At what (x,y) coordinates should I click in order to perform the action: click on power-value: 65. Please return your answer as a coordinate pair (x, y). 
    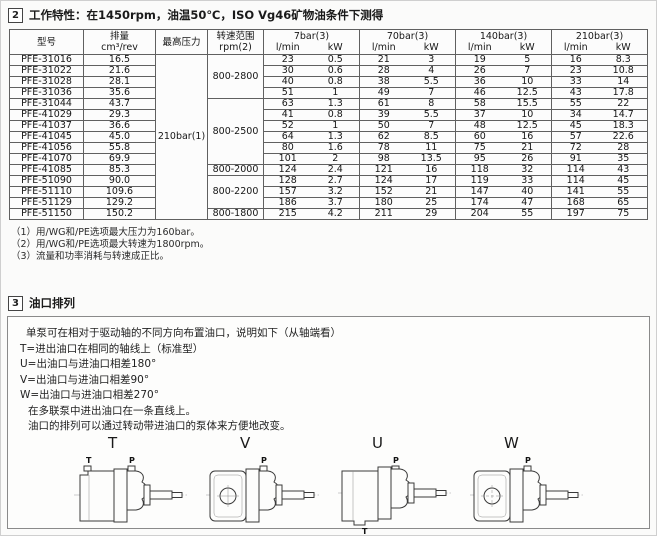
    Looking at the image, I should click on (623, 202).